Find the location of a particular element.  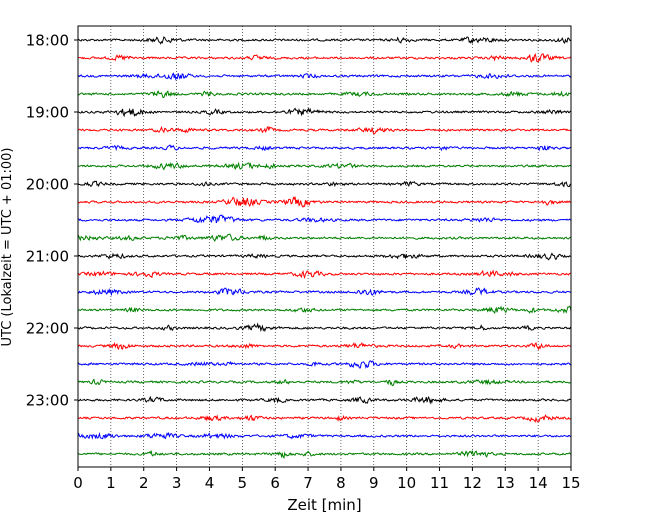

x-tick-label: 7 is located at coordinates (308, 483).